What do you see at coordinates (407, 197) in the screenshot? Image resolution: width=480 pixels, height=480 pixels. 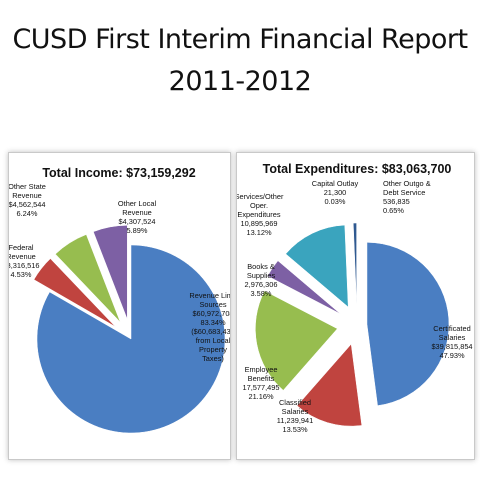 I see `slice-label-other-outgo-debt-service: Other Outgo & Debt Service 536,835 0.65%` at bounding box center [407, 197].